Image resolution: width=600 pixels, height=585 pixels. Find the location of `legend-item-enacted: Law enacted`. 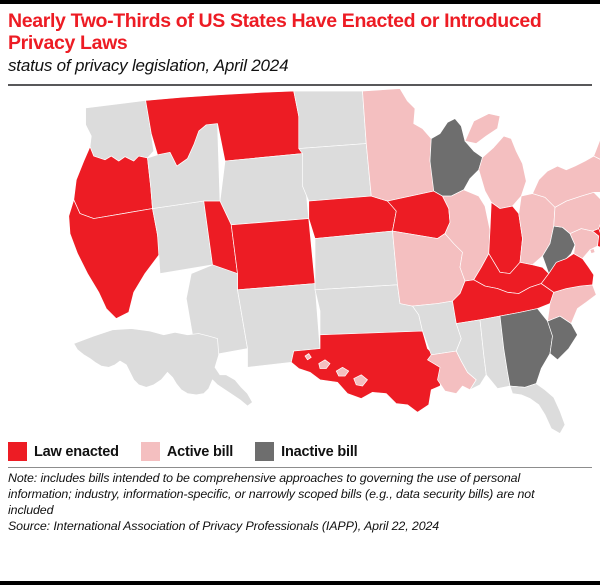

legend-item-enacted: Law enacted is located at coordinates (63, 452).